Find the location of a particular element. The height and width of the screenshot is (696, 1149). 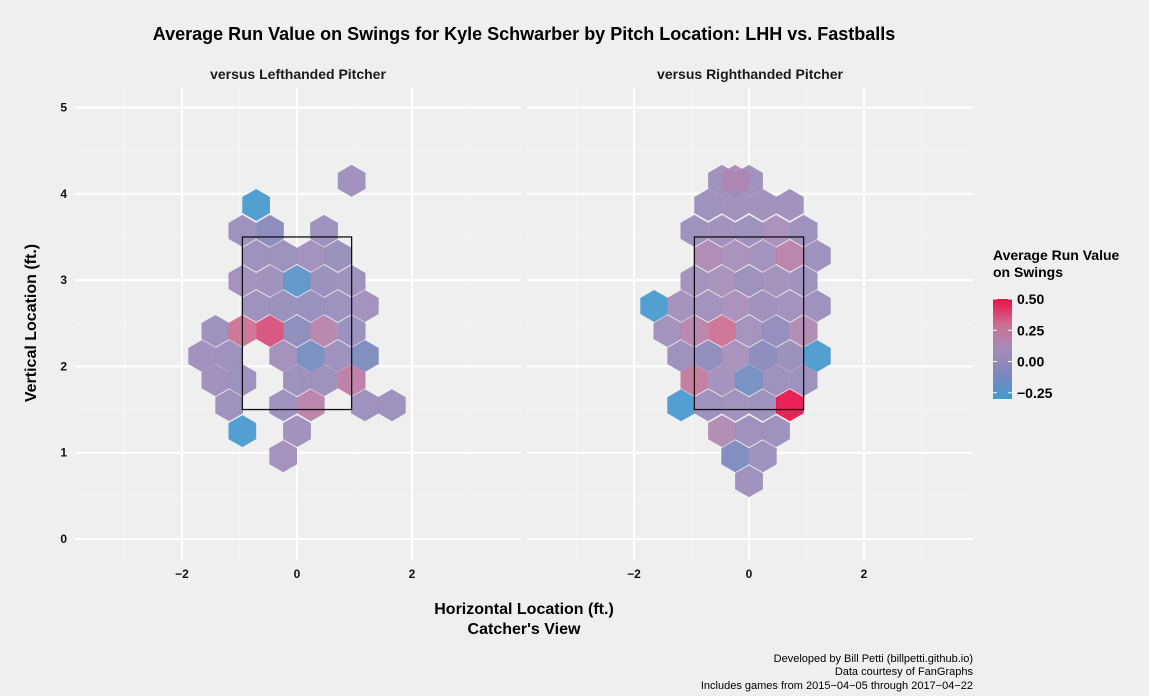

legend-tick-label: 0.50 is located at coordinates (1030, 299).